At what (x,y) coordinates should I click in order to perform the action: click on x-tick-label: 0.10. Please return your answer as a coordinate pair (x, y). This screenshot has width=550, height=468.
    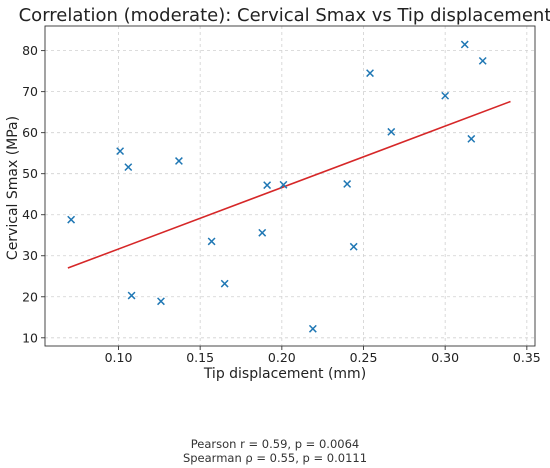
    Looking at the image, I should click on (119, 357).